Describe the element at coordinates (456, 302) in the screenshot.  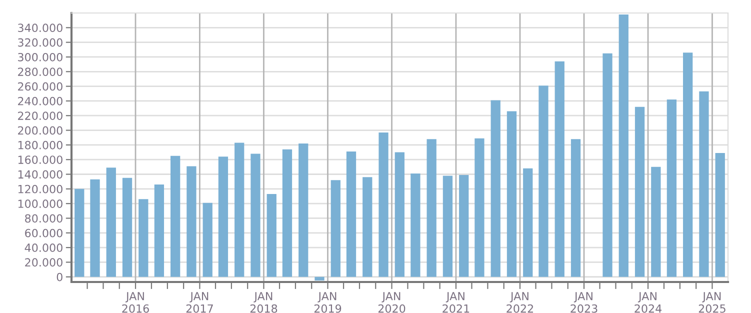
I see `x-tick-label: JAN 2021` at that location.